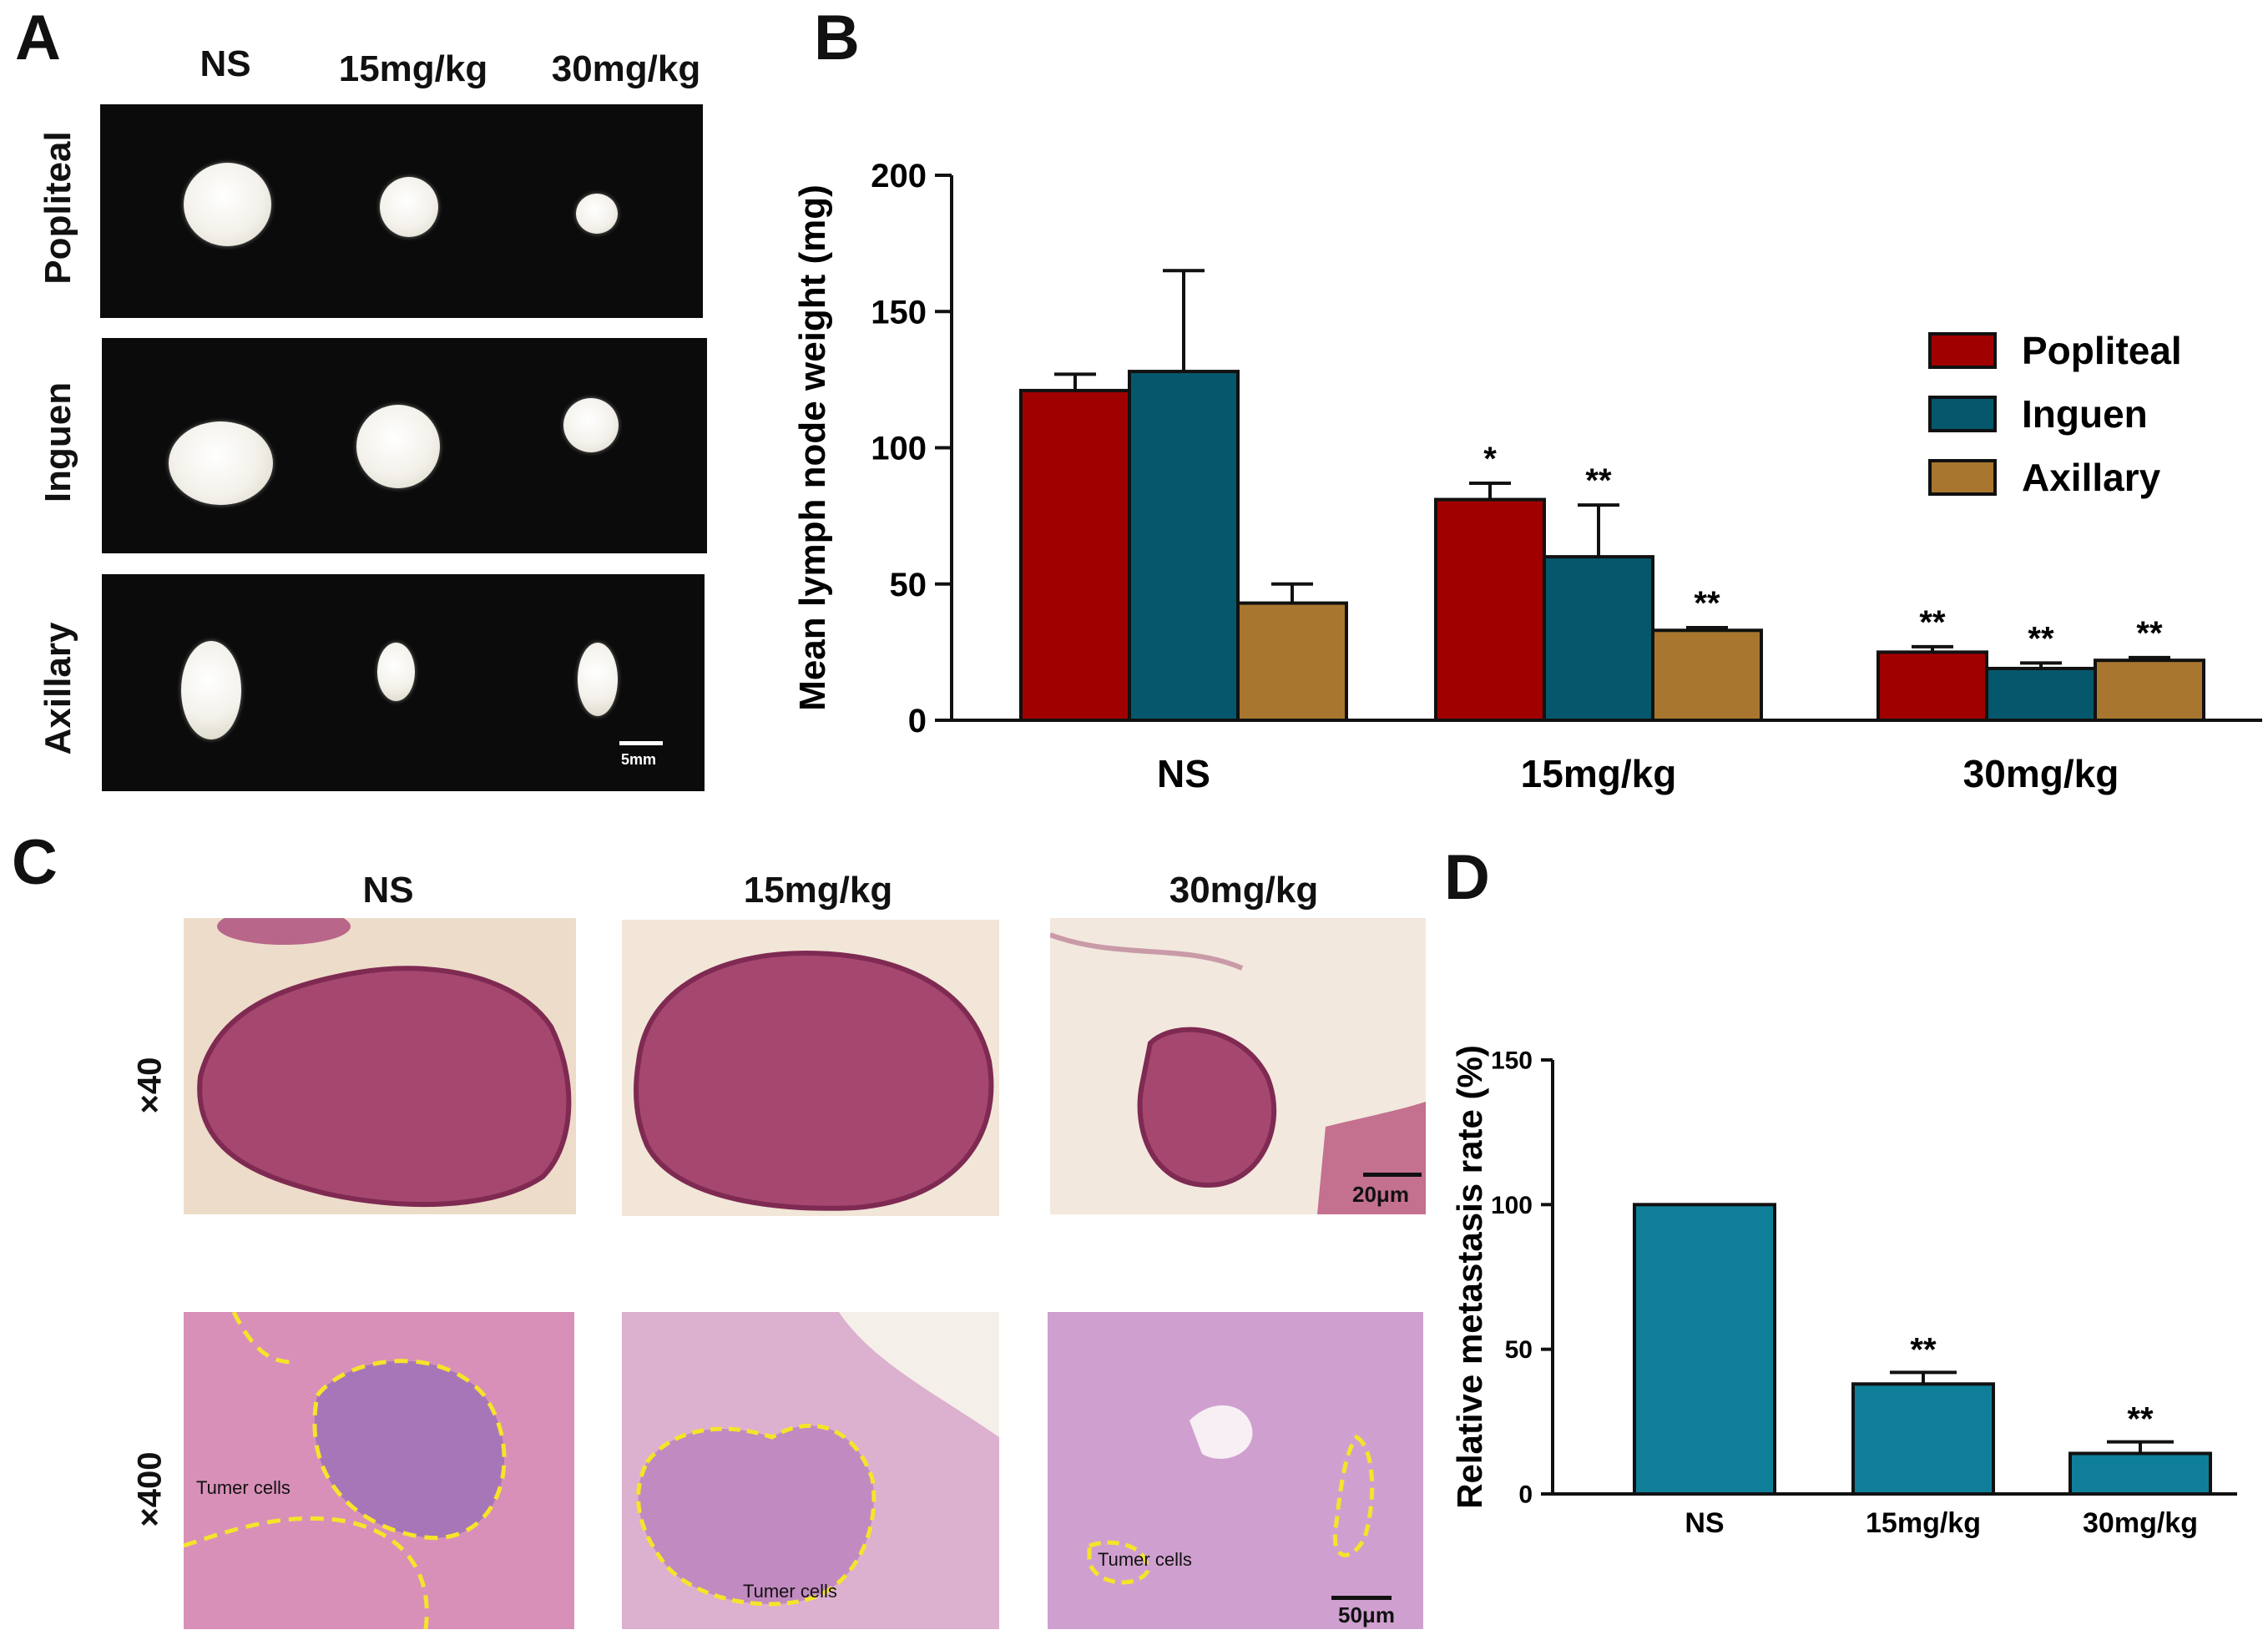 The width and height of the screenshot is (2268, 1645). Describe the element at coordinates (626, 68) in the screenshot. I see `panel-a-col-30: 30mg/kg` at that location.